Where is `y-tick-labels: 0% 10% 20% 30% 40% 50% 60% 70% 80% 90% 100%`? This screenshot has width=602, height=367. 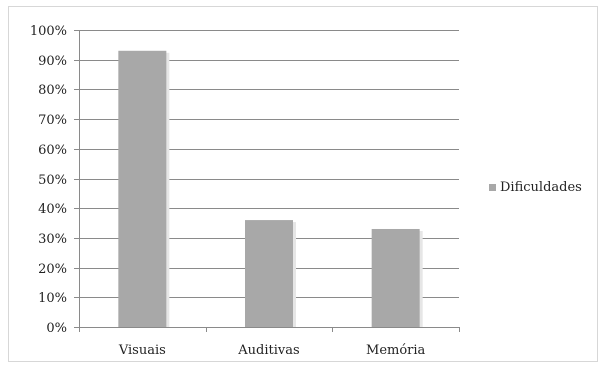 y-tick-labels: 0% 10% 20% 30% 40% 50% 60% 70% 80% 90% 100% is located at coordinates (48, 180).